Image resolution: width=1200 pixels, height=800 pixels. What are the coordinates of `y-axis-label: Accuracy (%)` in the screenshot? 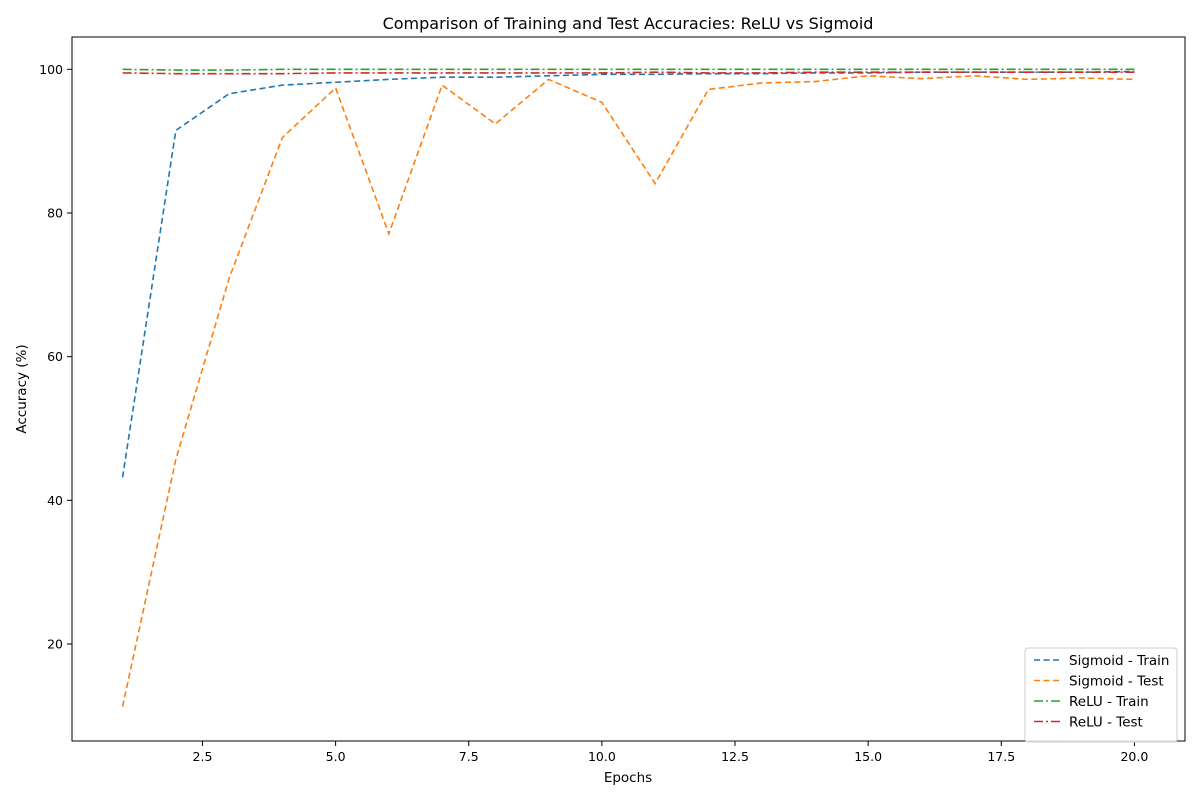 It's located at (22, 388).